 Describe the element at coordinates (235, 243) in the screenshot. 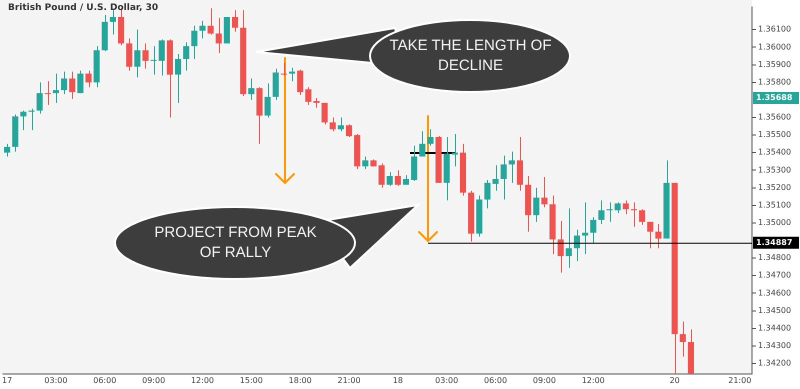

I see `annotation: PROJECT FROM PEAK OF RALLY` at that location.